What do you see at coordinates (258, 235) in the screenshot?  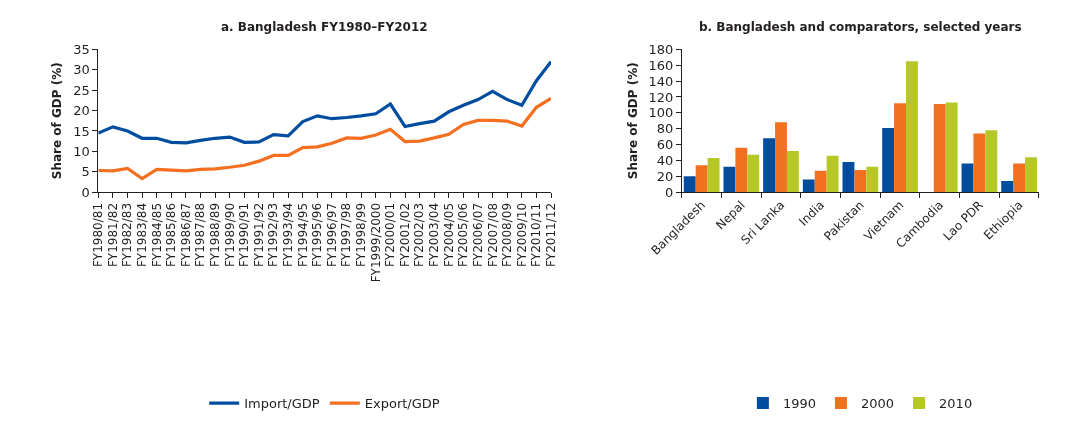 I see `x-tick-label: FY1991/92` at bounding box center [258, 235].